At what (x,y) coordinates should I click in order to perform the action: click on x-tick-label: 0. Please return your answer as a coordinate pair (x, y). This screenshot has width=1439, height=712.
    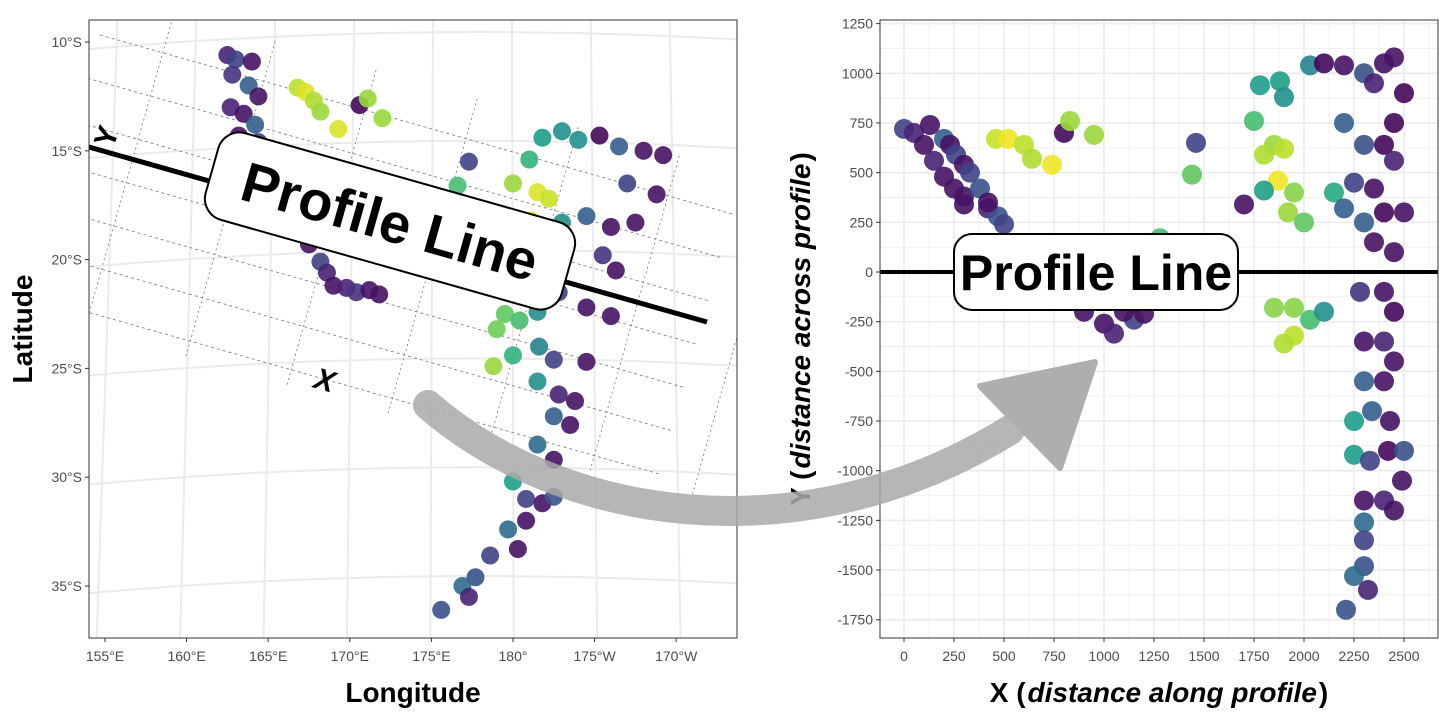
    Looking at the image, I should click on (904, 656).